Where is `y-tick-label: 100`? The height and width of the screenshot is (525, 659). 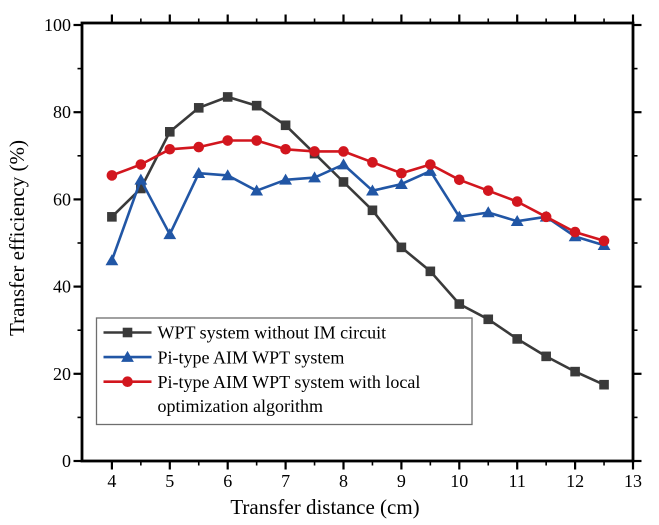 y-tick-label: 100 is located at coordinates (57, 25).